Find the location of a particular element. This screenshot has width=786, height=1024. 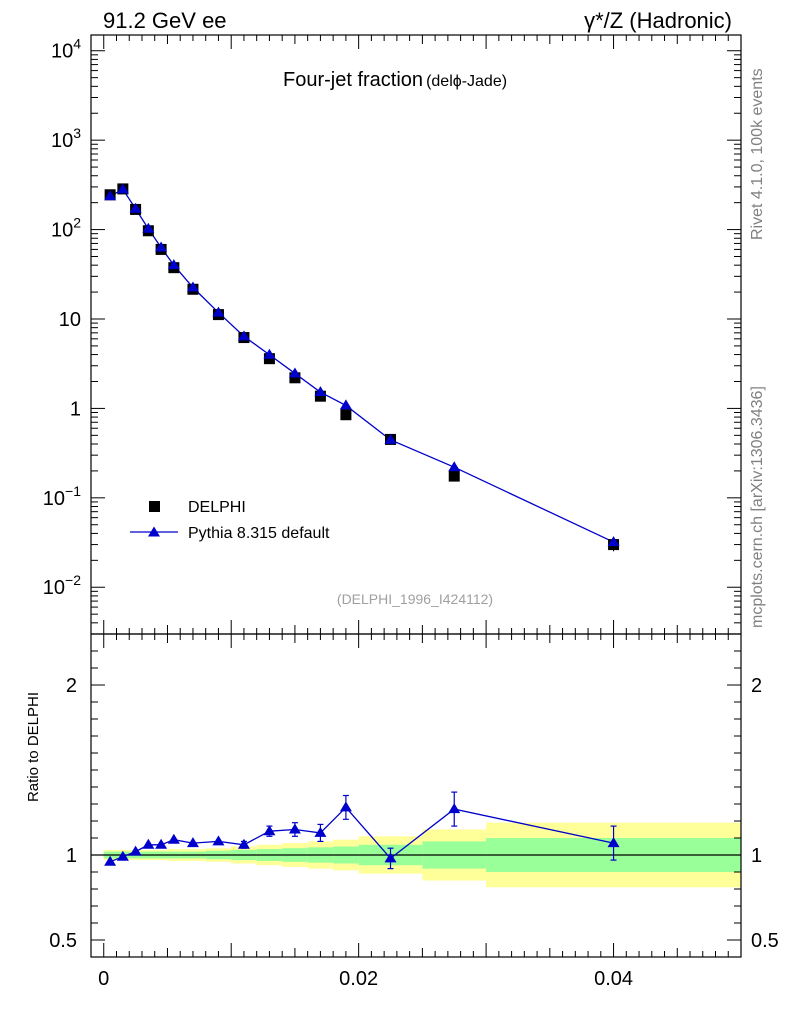

chart-title-suffix: (delϕ-Jade) is located at coordinates (466, 81).